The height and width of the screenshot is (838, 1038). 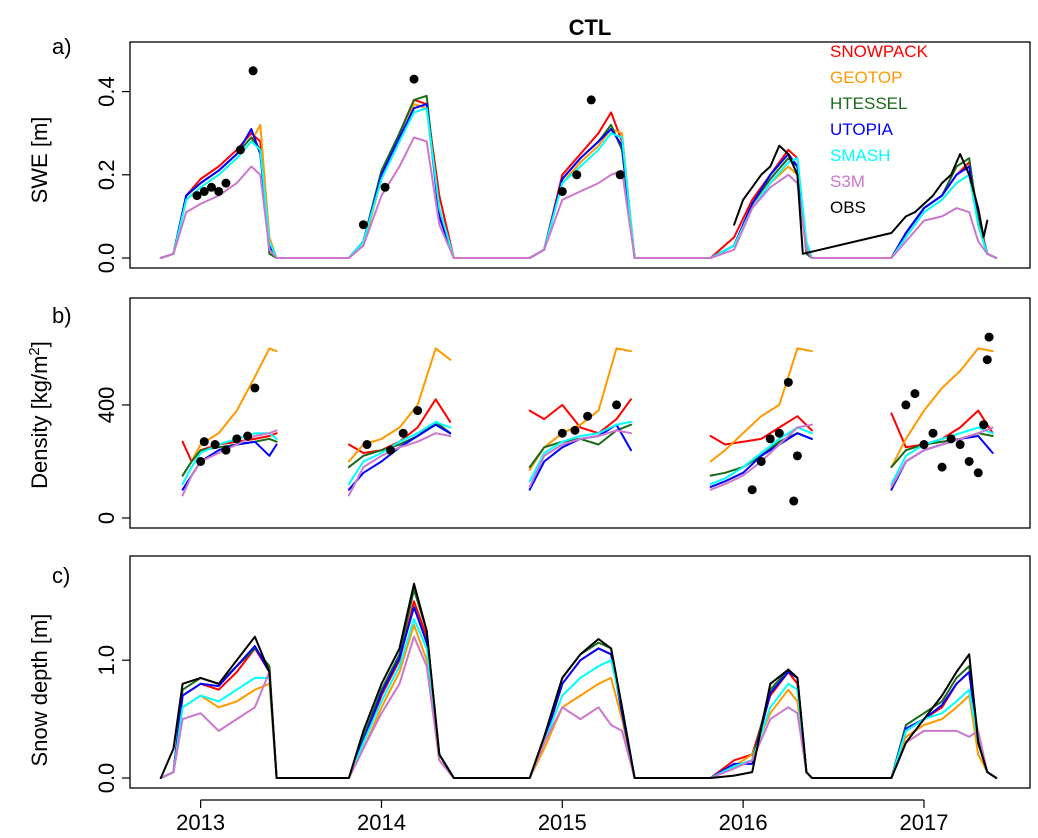 I want to click on legend-snowpack: SNOWPACK, so click(x=879, y=51).